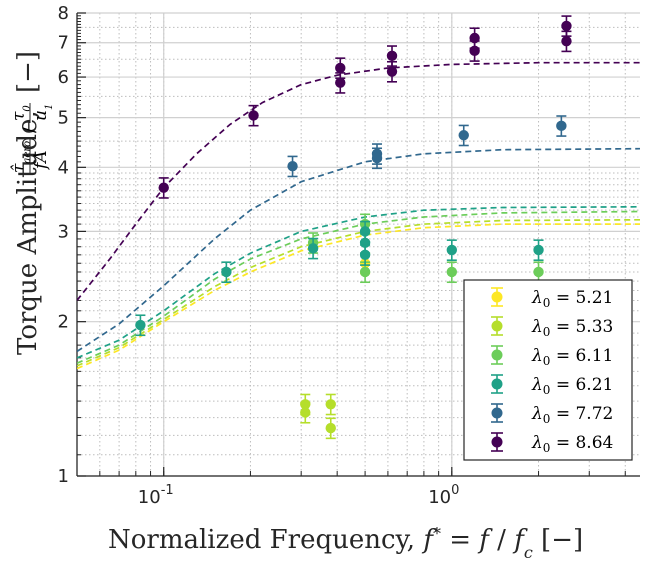 This screenshot has width=645, height=561. Describe the element at coordinates (30, 130) in the screenshot. I see `y-label-slash: /` at that location.